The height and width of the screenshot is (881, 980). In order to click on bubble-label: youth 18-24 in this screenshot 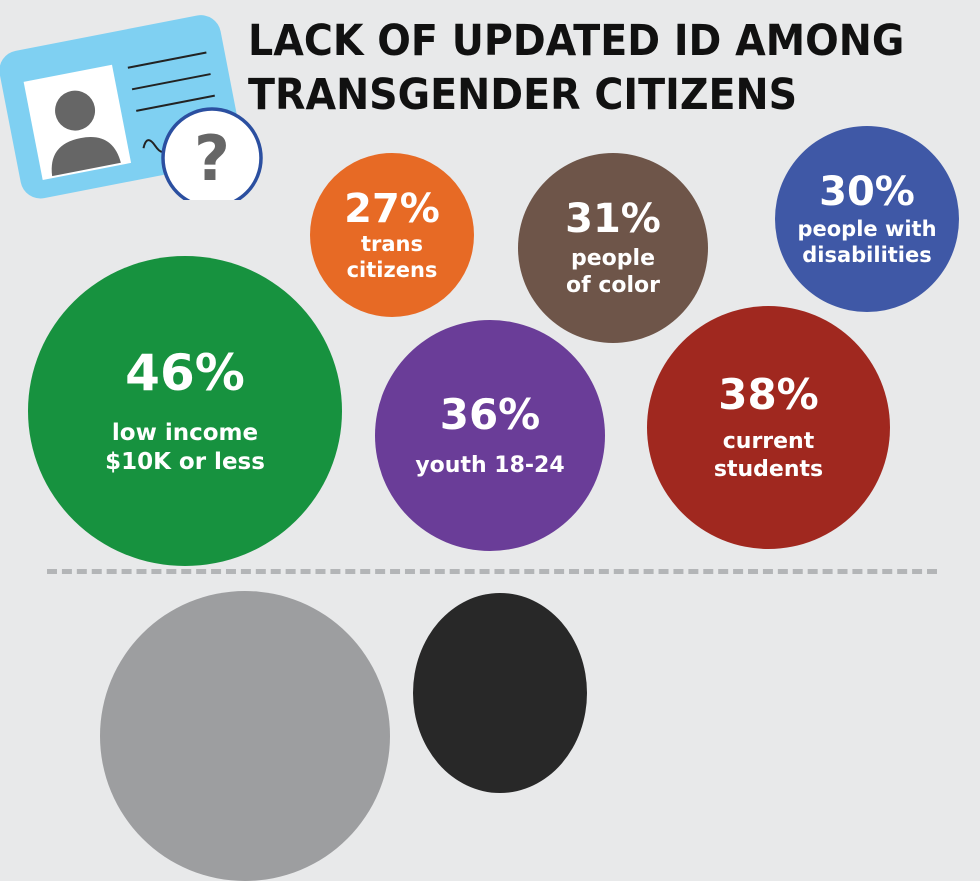, I will do `click(490, 465)`.